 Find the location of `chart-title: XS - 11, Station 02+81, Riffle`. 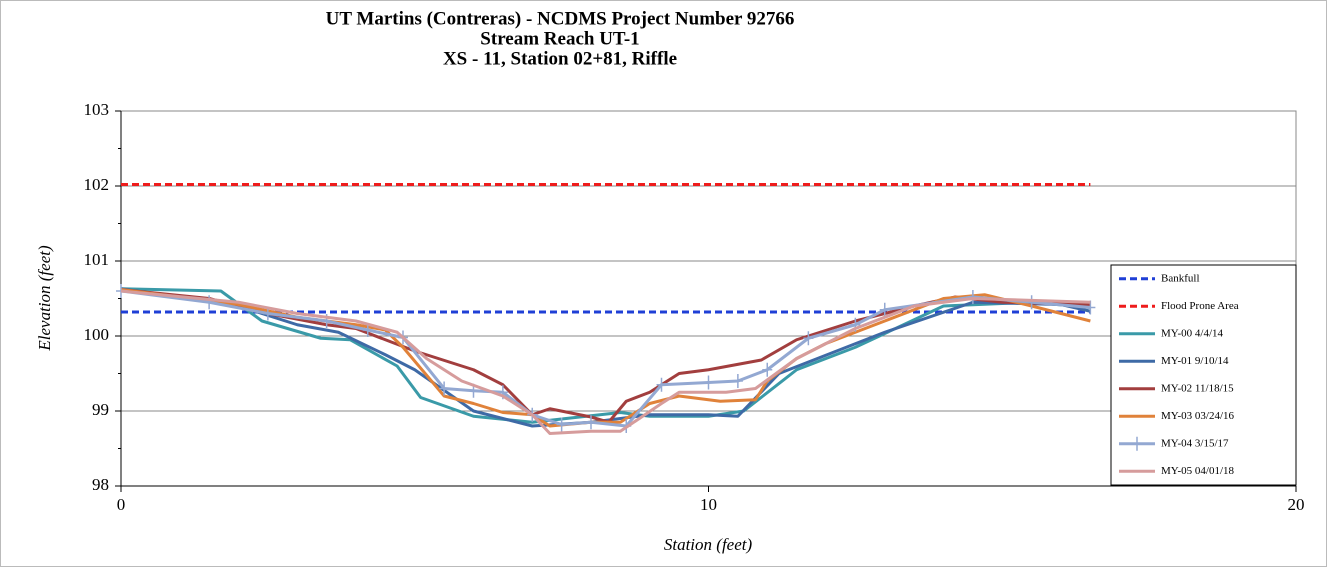

chart-title: XS - 11, Station 02+81, Riffle is located at coordinates (560, 58).